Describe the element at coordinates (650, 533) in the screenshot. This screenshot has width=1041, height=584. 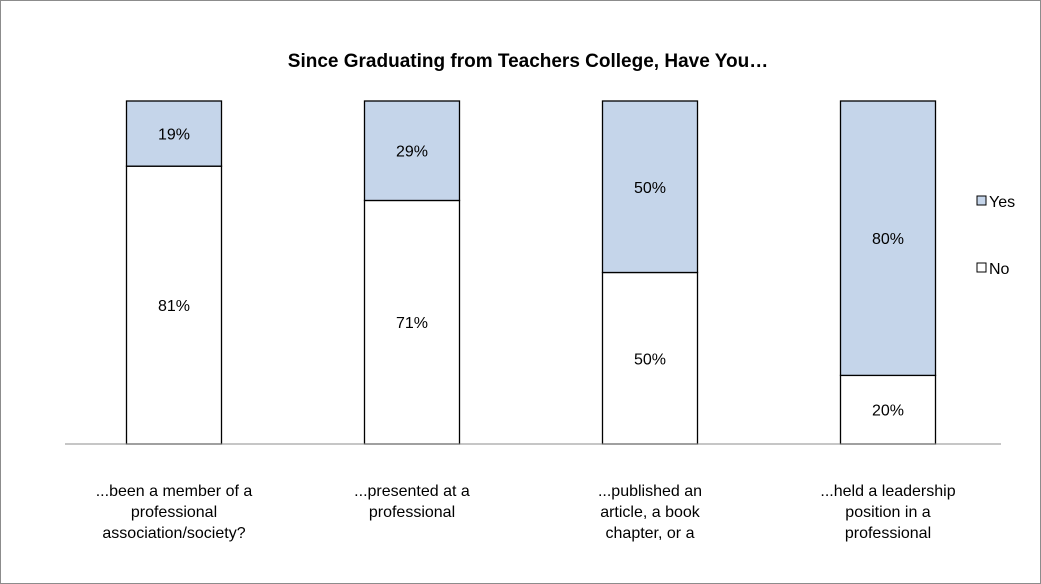
I see `category-label-3-line-3: chapter, or a` at that location.